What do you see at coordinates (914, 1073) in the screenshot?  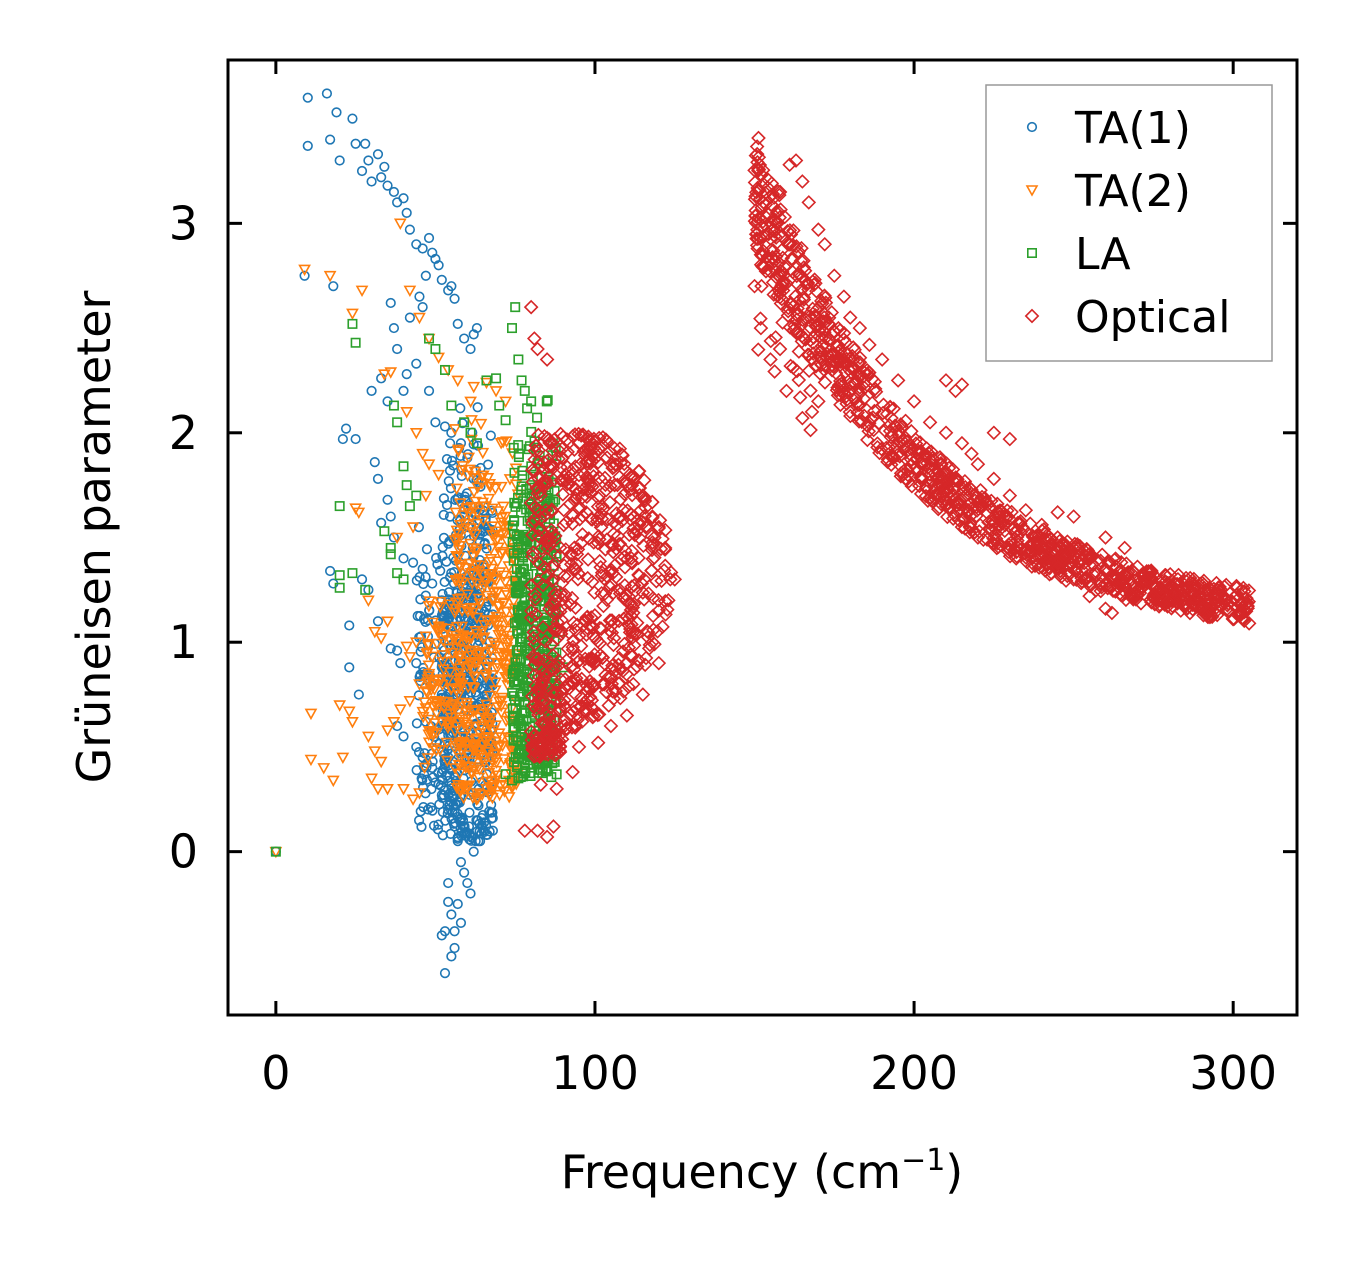 I see `x-tick-label: 200` at bounding box center [914, 1073].